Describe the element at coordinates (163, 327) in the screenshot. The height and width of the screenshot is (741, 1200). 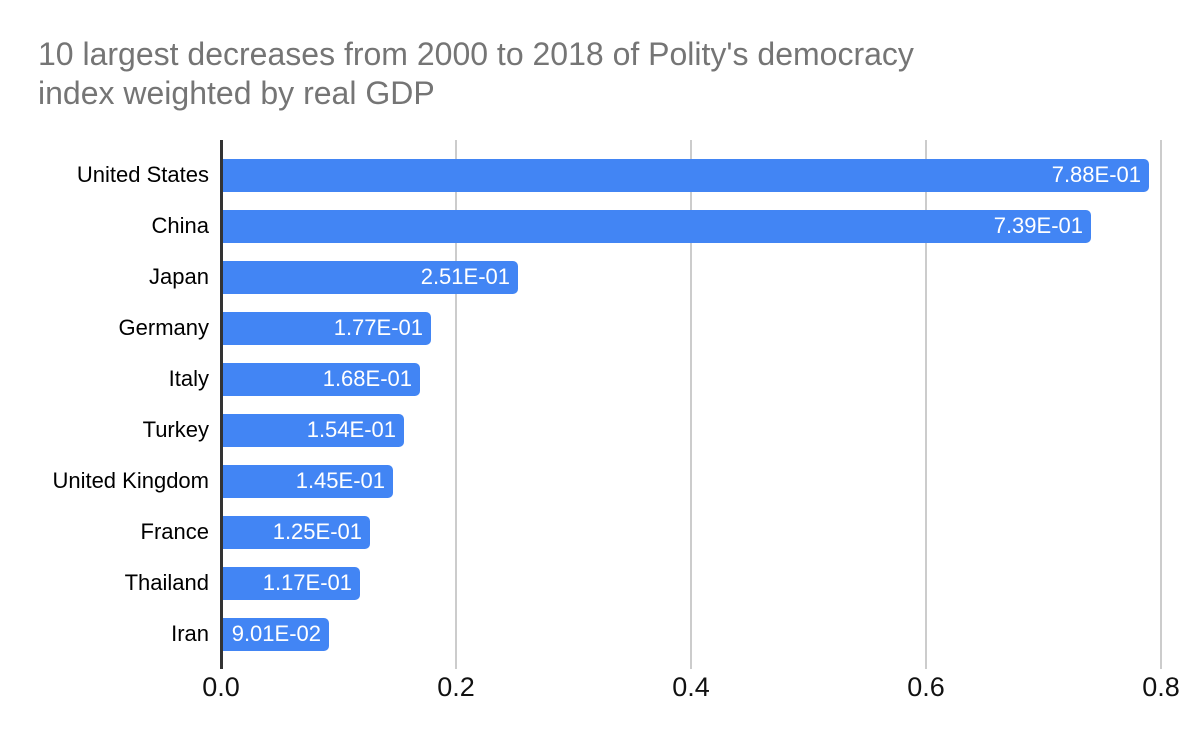
I see `category-label: Germany` at that location.